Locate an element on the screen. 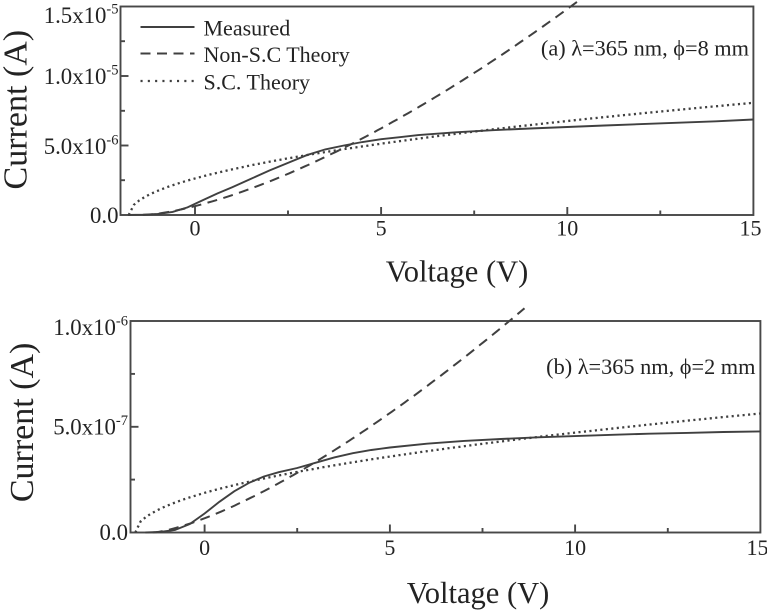  svg-text: 5.0x10⁻⁷ is located at coordinates (90, 426).